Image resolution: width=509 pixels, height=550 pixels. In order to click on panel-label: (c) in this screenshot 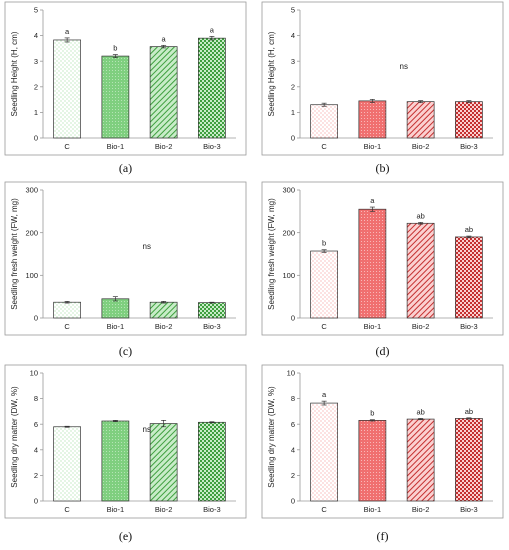, I will do `click(125, 351)`.